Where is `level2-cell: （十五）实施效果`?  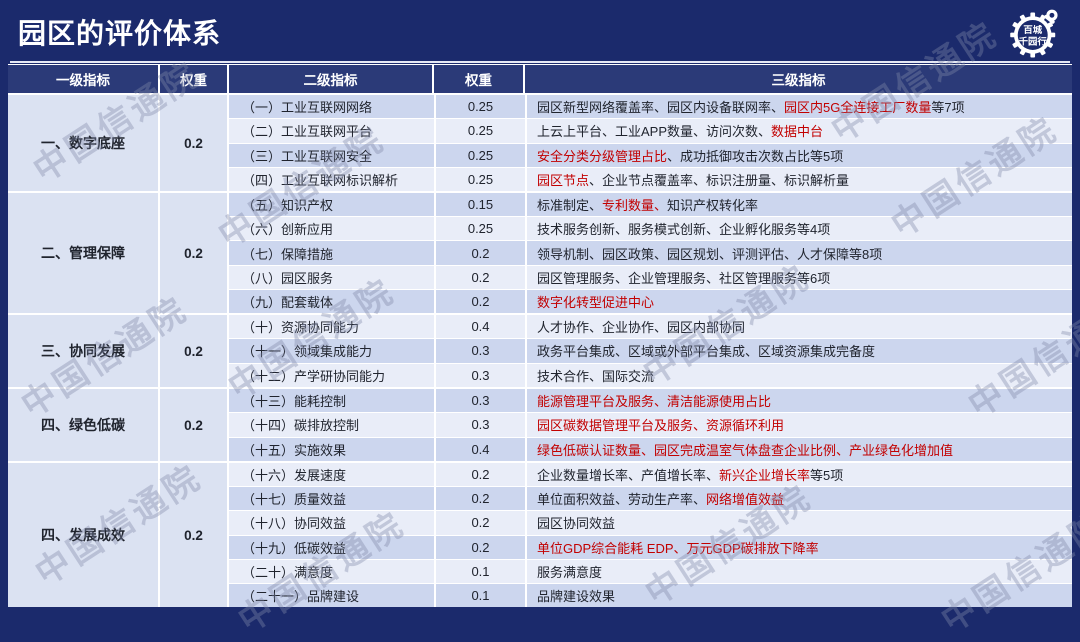
level2-cell: （十五）实施效果 is located at coordinates (294, 450).